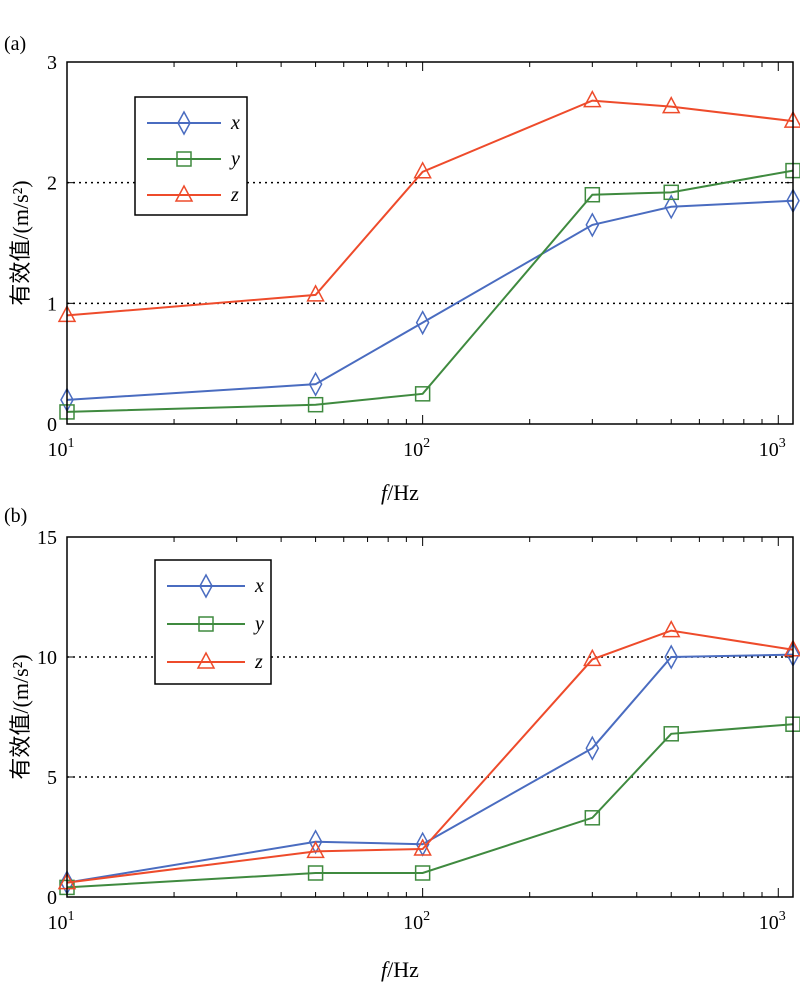 The width and height of the screenshot is (800, 985). Describe the element at coordinates (52, 778) in the screenshot. I see `y-tick-label: 5` at that location.